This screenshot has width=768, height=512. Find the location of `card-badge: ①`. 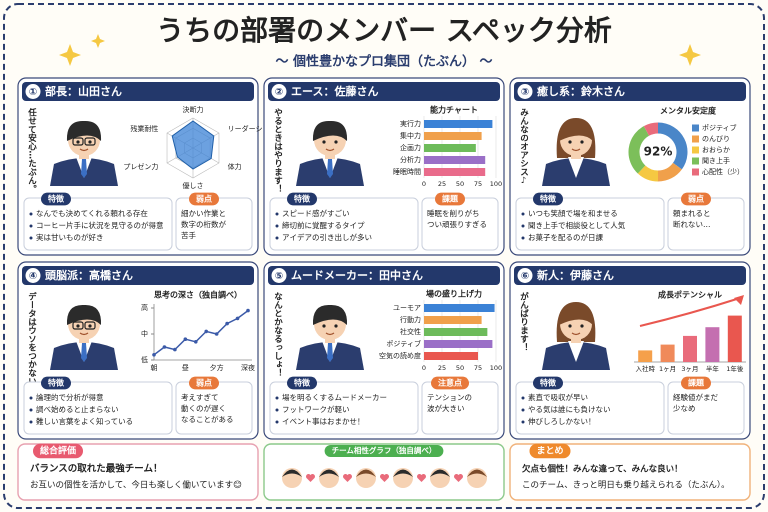

card-badge: ① is located at coordinates (33, 92).